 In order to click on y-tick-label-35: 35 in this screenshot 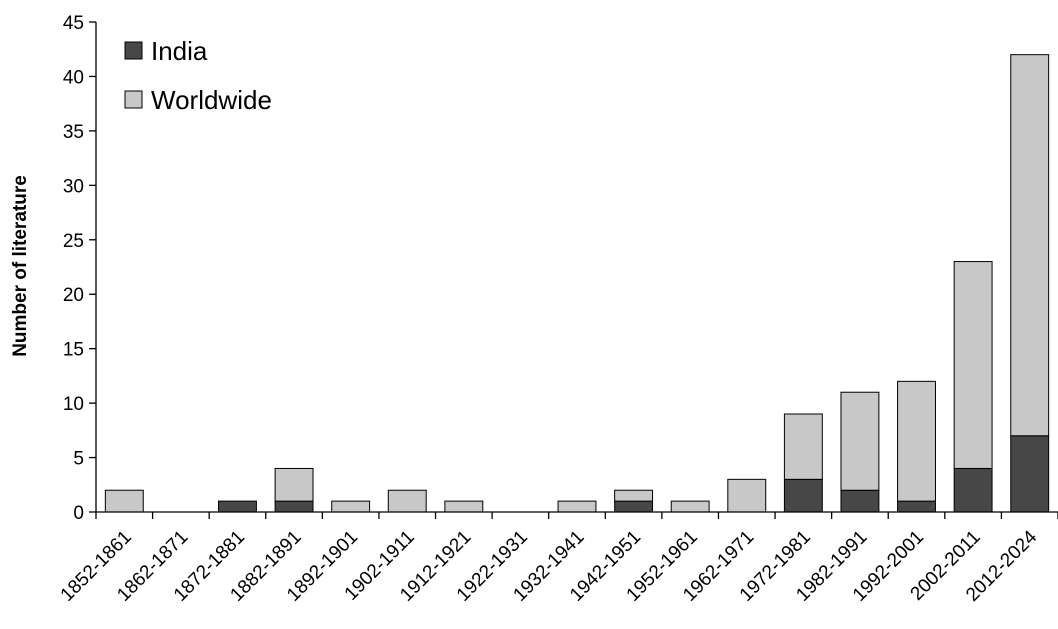, I will do `click(73, 132)`.